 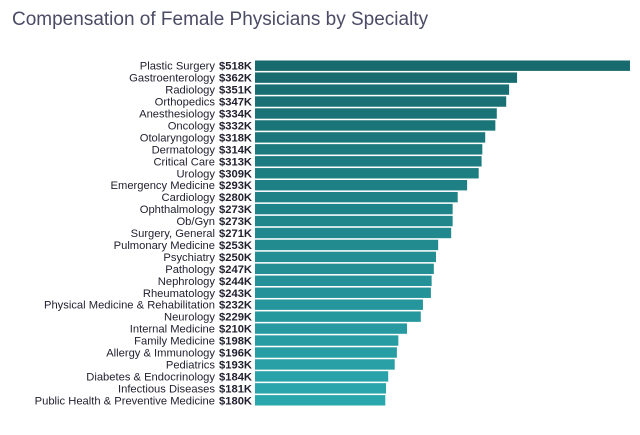 I want to click on category-label-internal-medicine: Internal Medicine, so click(x=172, y=330).